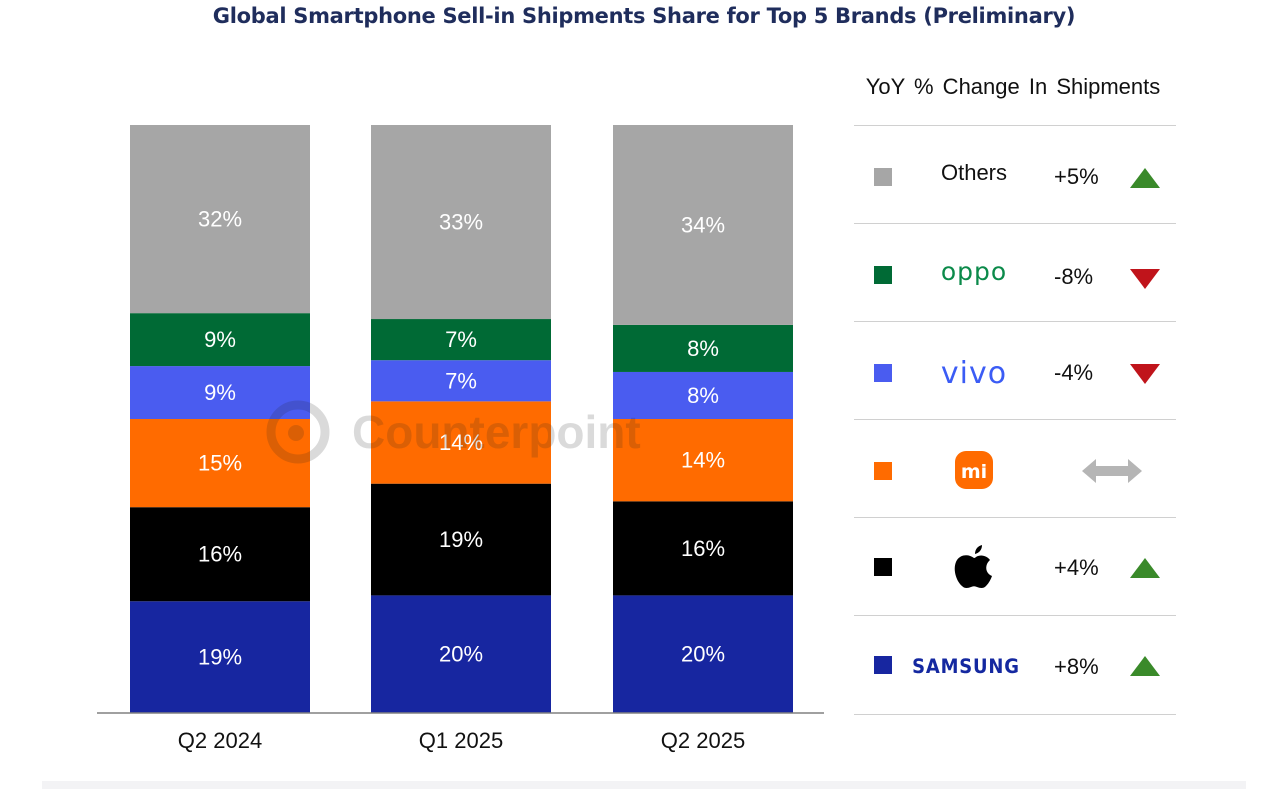  I want to click on vivo-logo-icon: vivo, so click(974, 373).